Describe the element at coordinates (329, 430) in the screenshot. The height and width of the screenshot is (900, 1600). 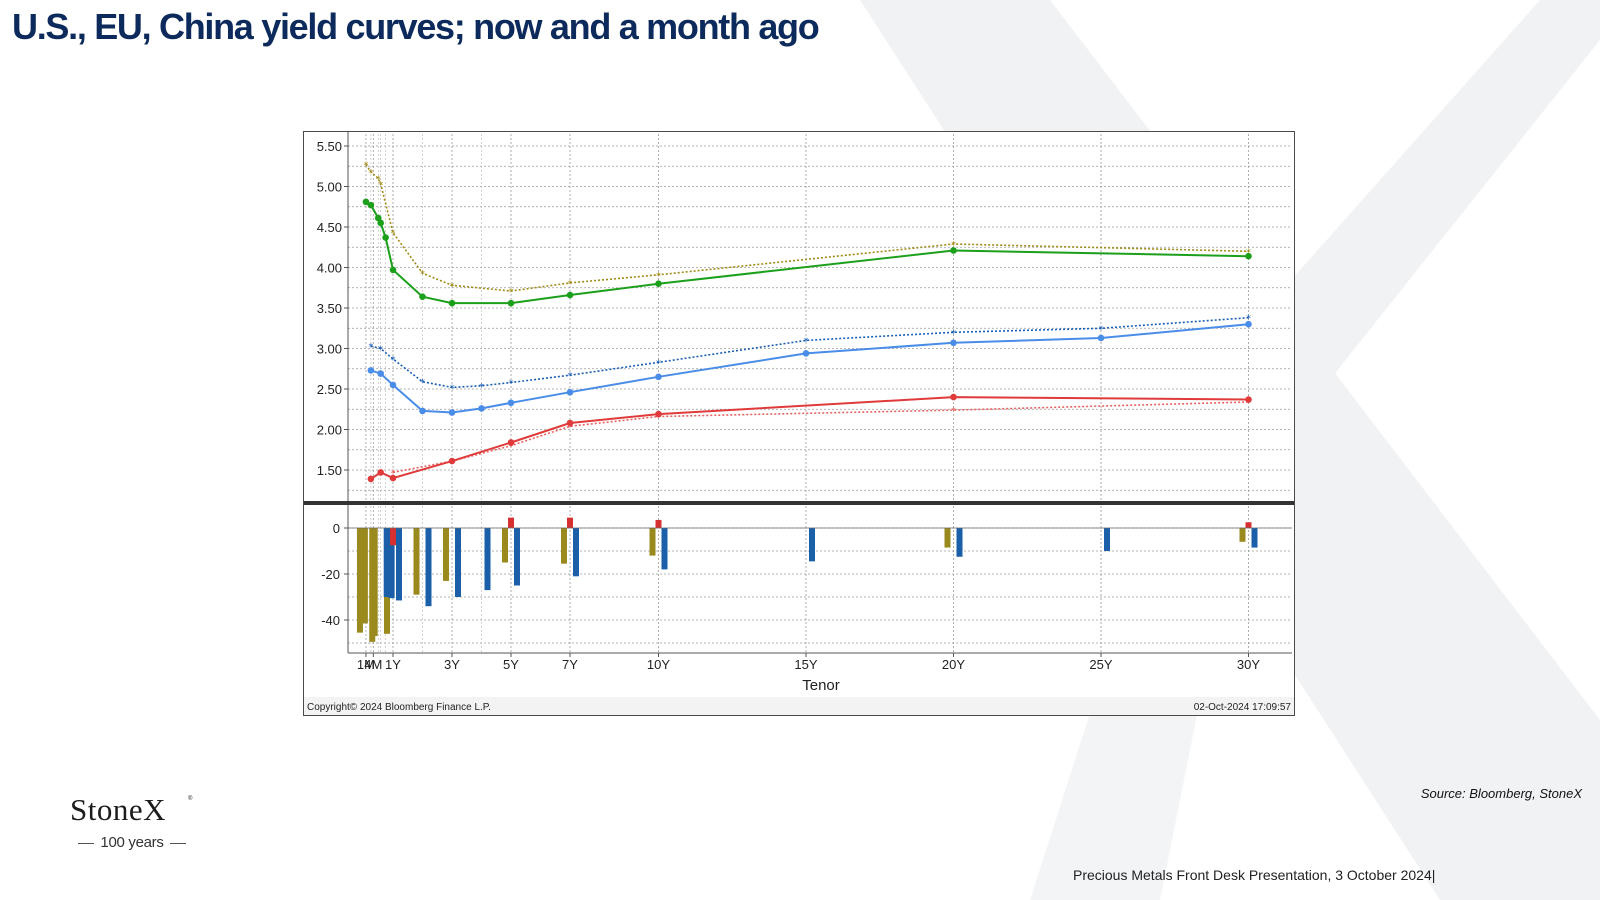
I see `y-tick-label: 2.00` at that location.